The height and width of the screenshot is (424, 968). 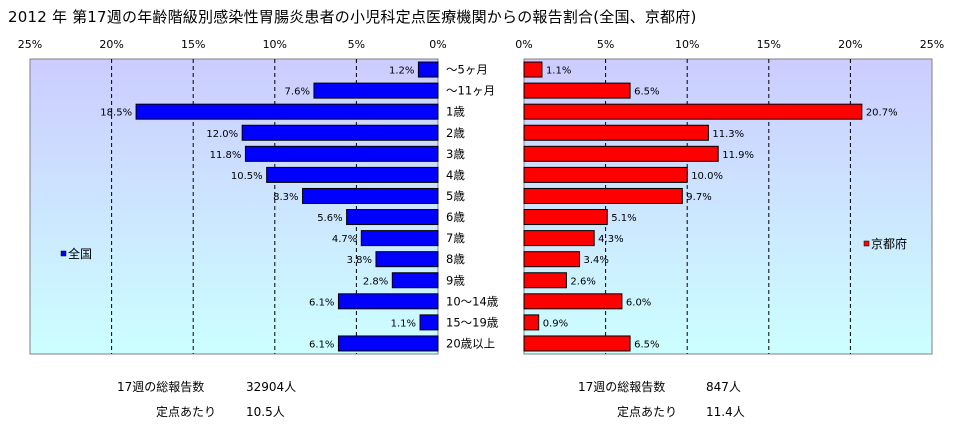 I want to click on data-label-kyoto: 10.0%, so click(x=707, y=176).